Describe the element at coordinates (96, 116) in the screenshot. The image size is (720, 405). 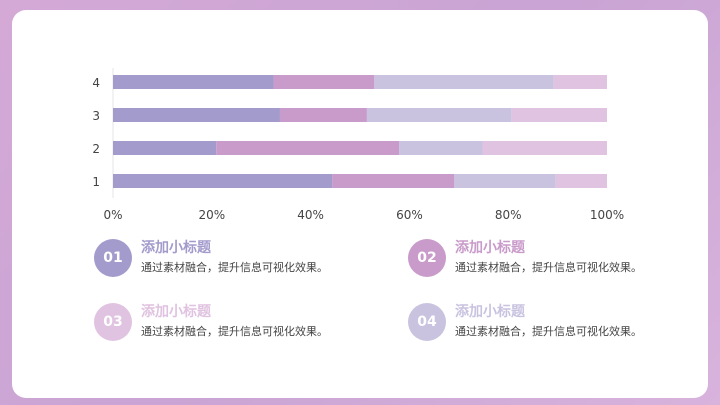
I see `y-tick-label: 3` at that location.